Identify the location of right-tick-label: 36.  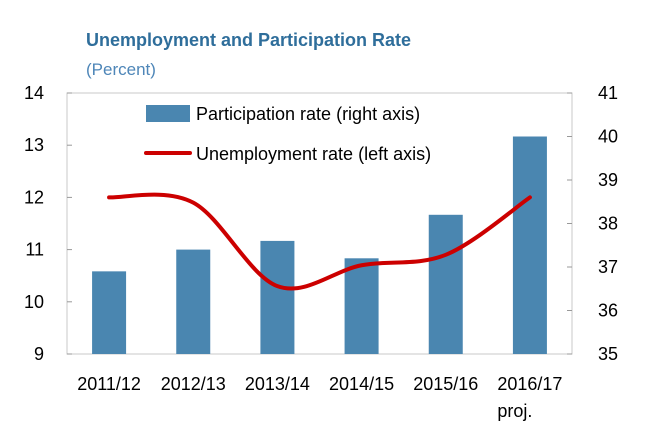
(608, 311).